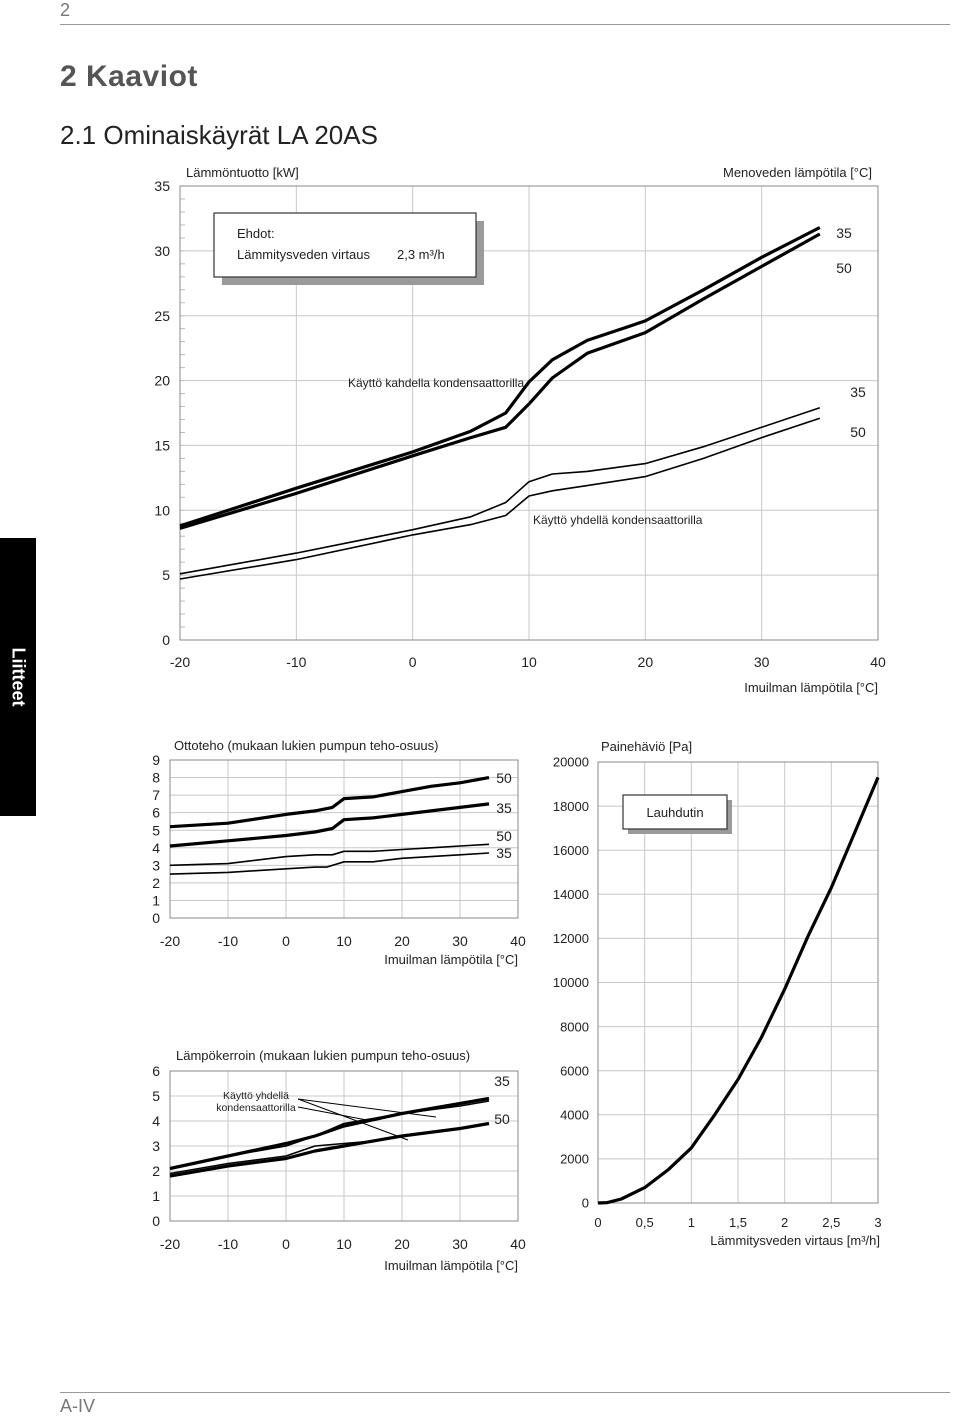 This screenshot has width=960, height=1417. Describe the element at coordinates (129, 76) in the screenshot. I see `chapter-title: 2 Kaaviot` at that location.